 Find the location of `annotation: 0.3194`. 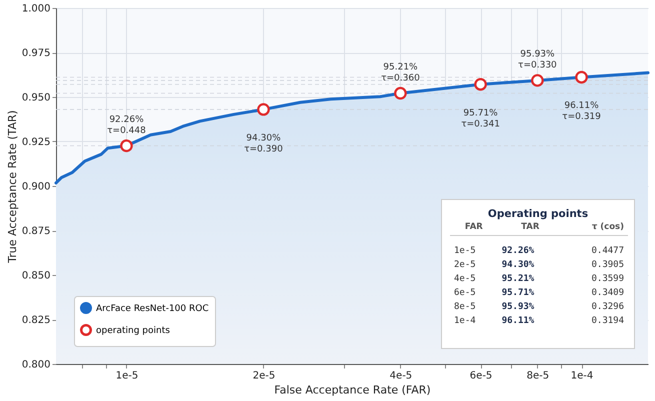

annotation: 0.3194 is located at coordinates (607, 321).